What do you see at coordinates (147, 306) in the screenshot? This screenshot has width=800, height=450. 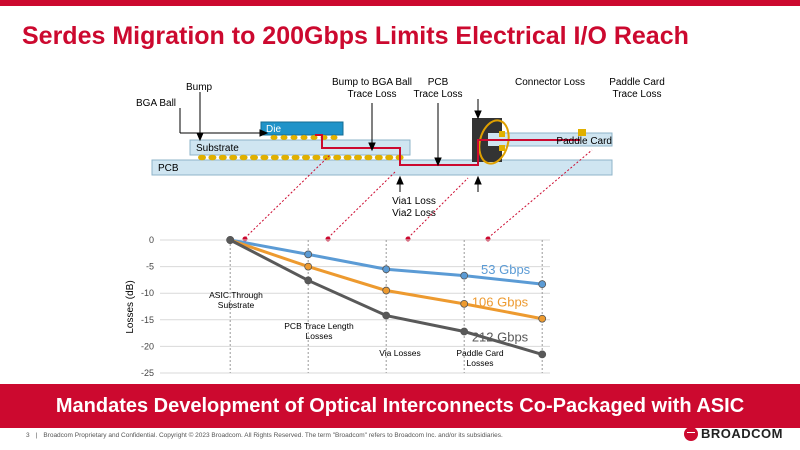 I see `y-tick-labels: 0 -5 -10 -15 -20 -25` at bounding box center [147, 306].